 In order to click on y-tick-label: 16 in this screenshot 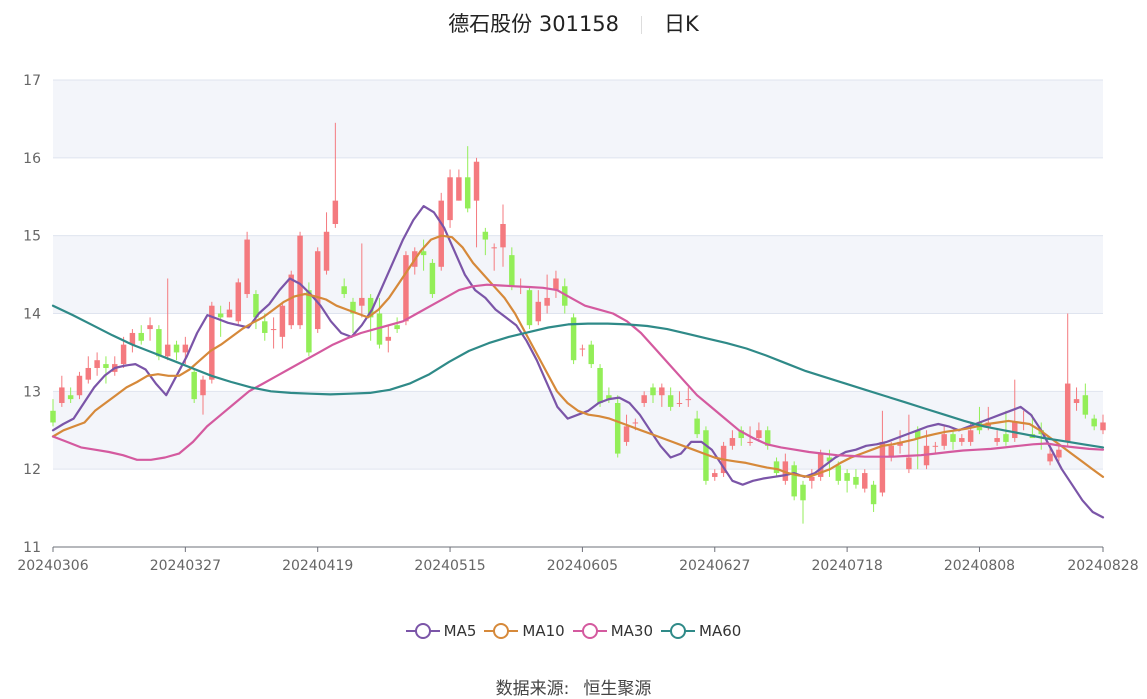, I will do `click(32, 159)`.